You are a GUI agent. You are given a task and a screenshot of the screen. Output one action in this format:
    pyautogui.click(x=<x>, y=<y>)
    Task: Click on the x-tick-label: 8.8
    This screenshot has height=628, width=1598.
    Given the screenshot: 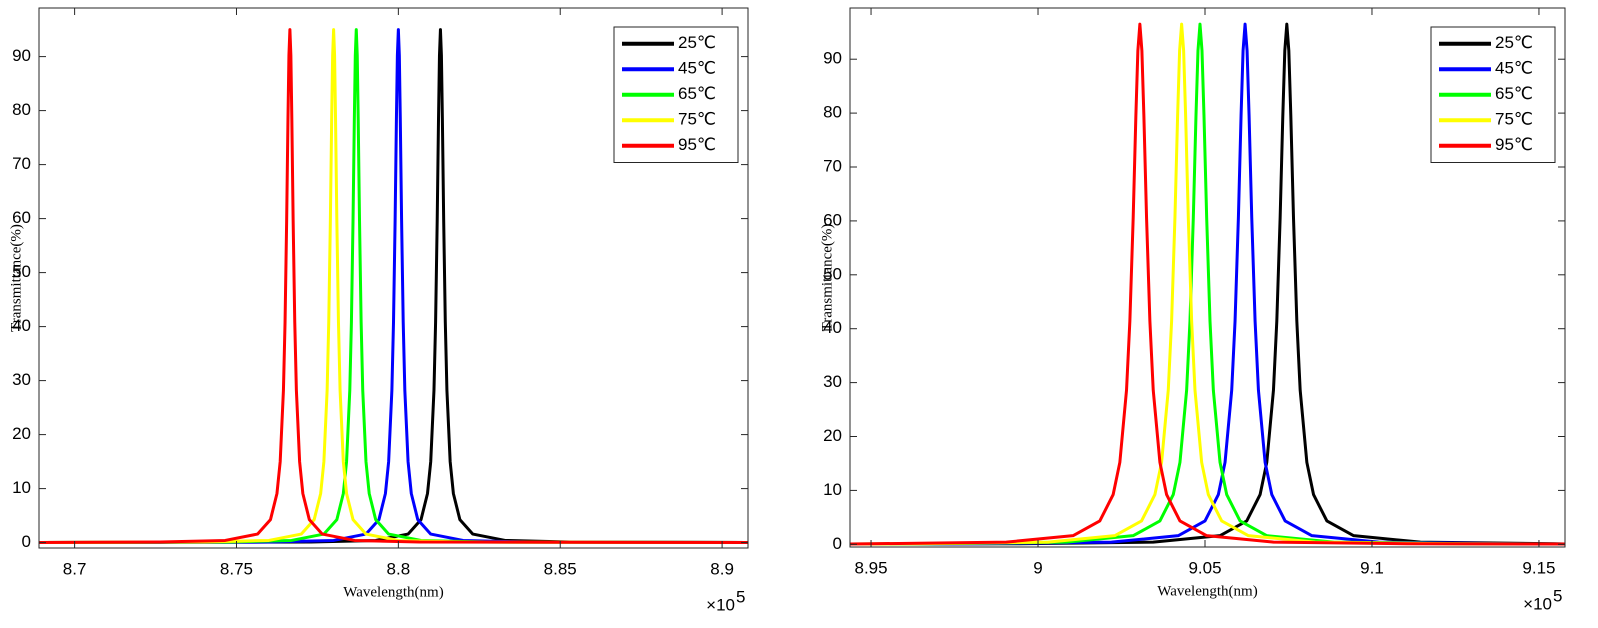 What is the action you would take?
    pyautogui.click(x=399, y=568)
    